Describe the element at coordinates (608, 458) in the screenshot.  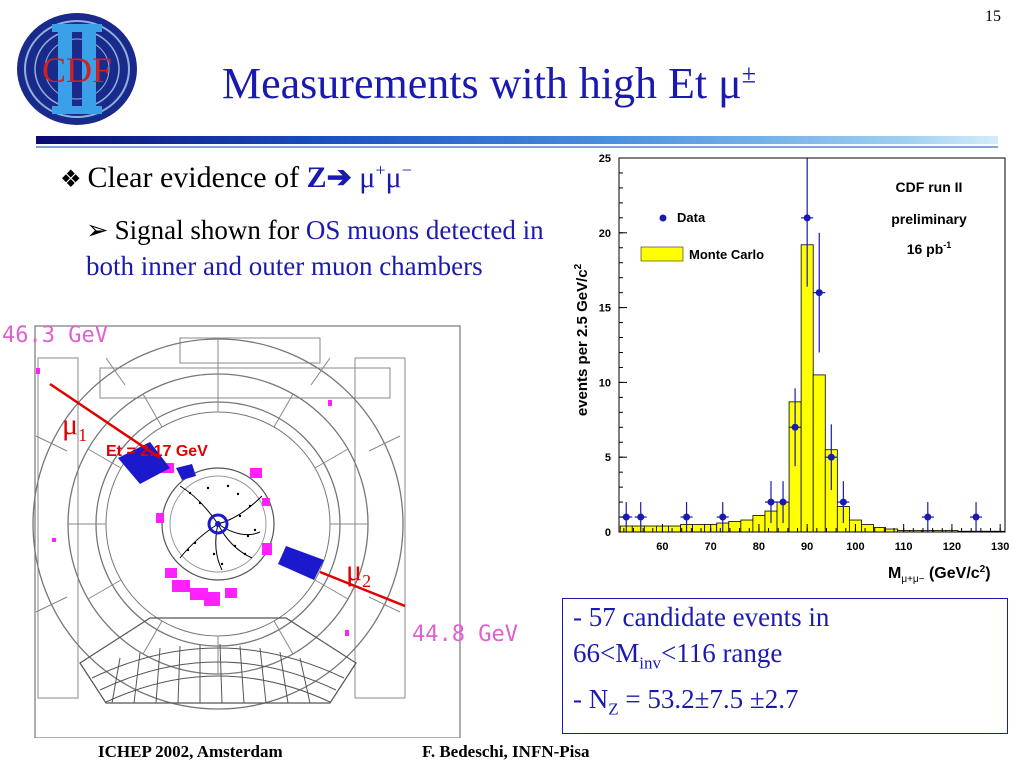
I see `y-tick-label: 5` at that location.